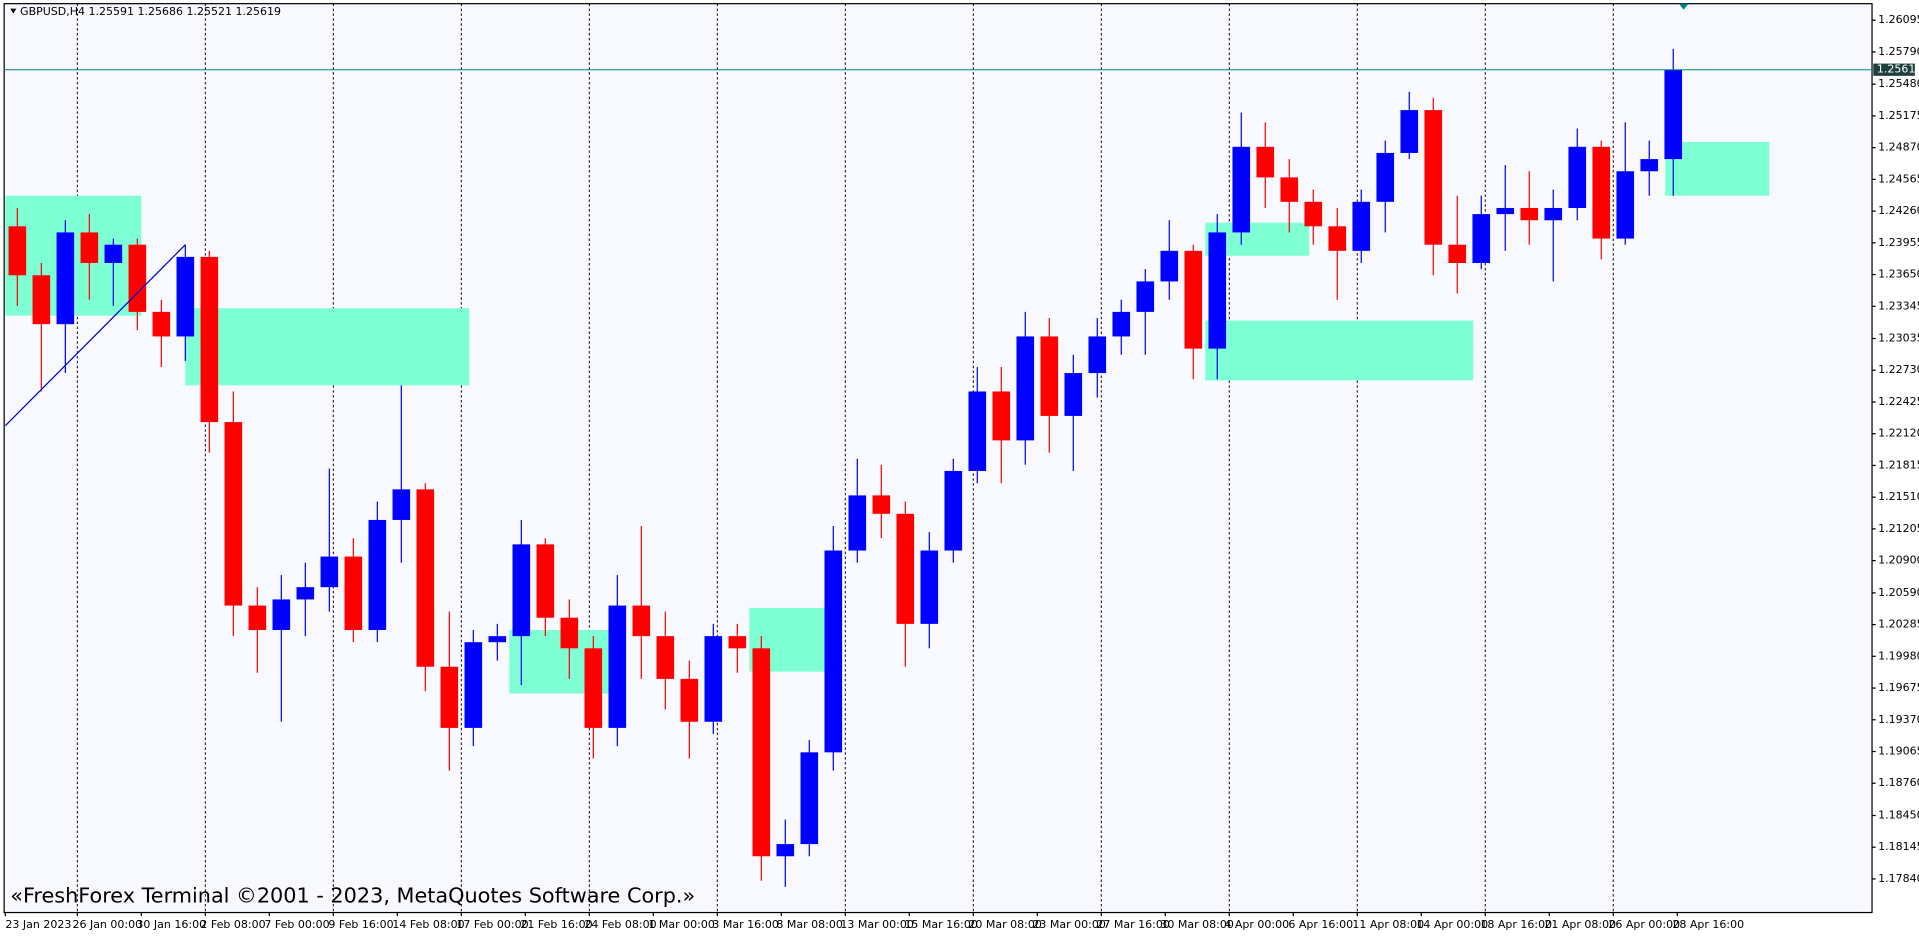 The height and width of the screenshot is (937, 1919). Describe the element at coordinates (1898, 687) in the screenshot. I see `y-tick-label: 1.19675` at that location.